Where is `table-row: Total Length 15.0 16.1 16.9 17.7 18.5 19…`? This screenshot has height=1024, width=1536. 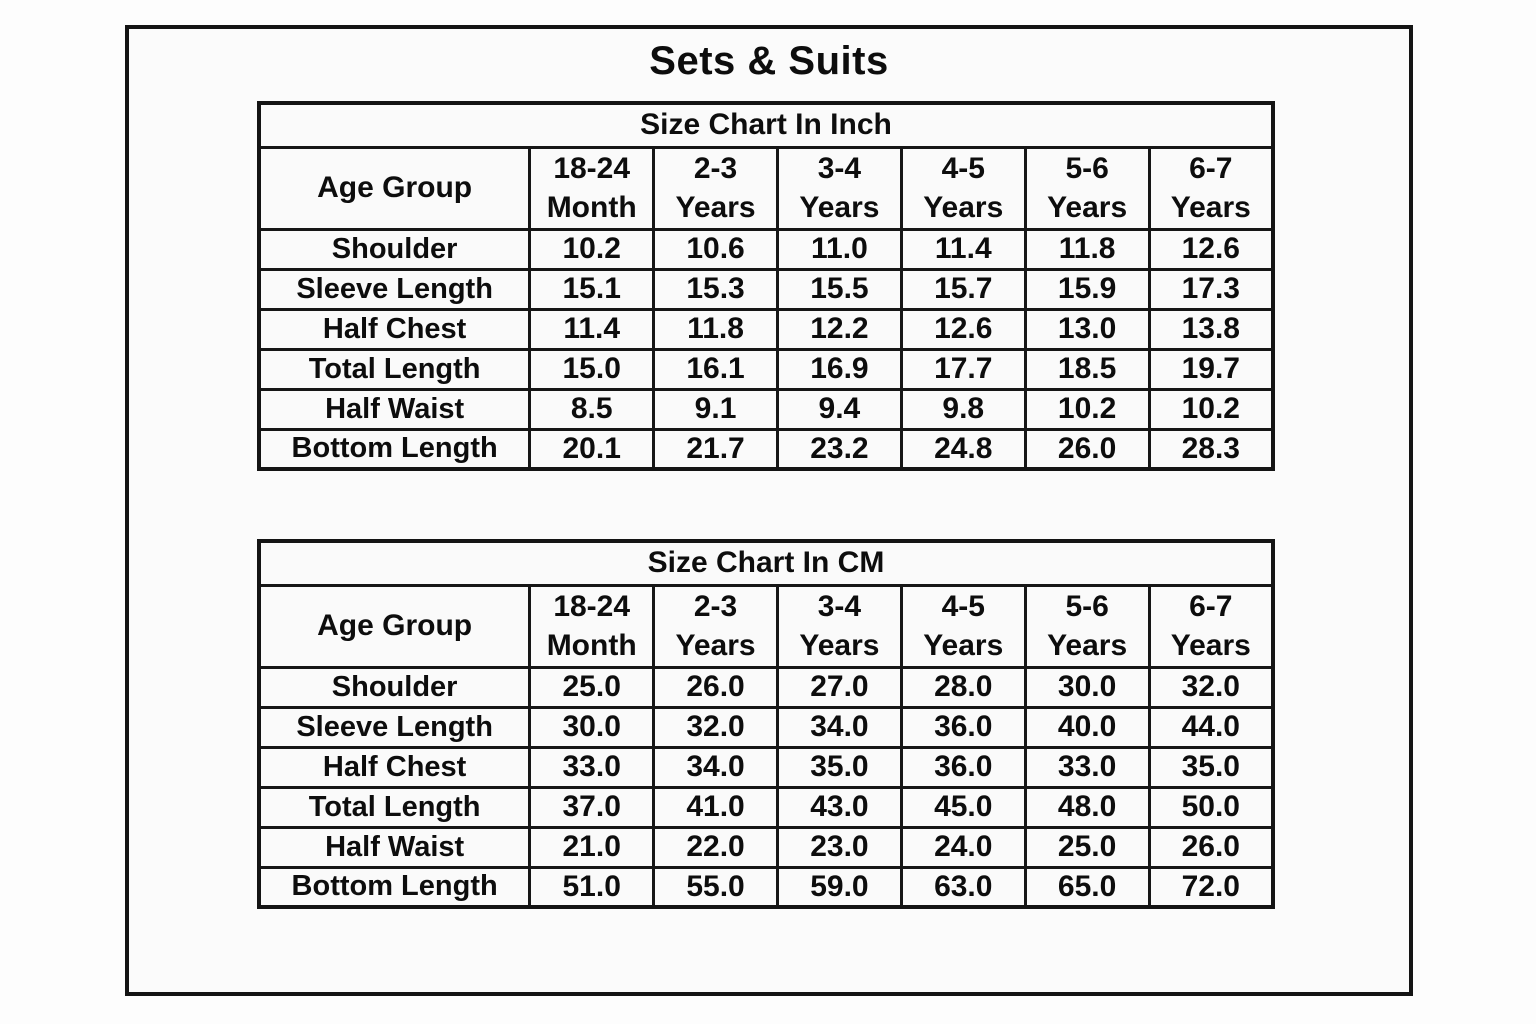 table-row: Total Length 15.0 16.1 16.9 17.7 18.5 19… is located at coordinates (766, 369).